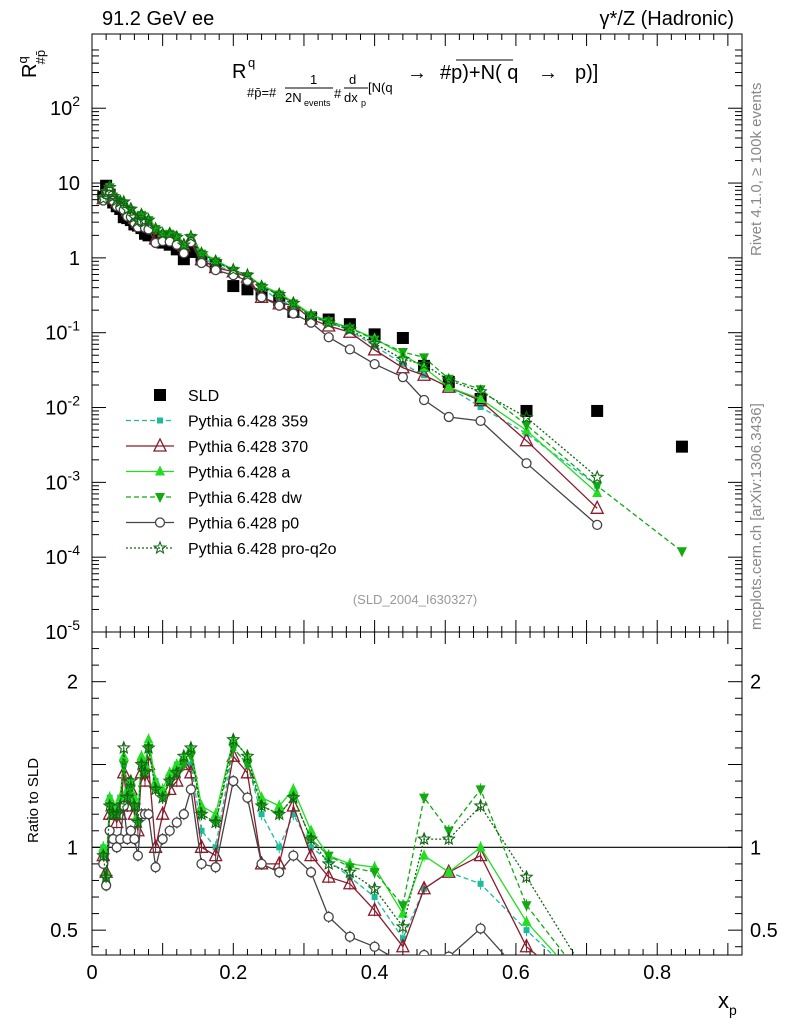  I want to click on ratio-tick-label: 2, so click(72, 683).